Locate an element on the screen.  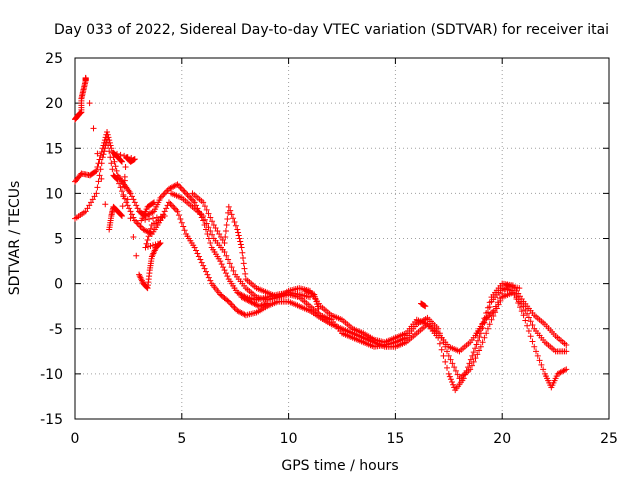
y-tick-label: 5 is located at coordinates (58, 240).